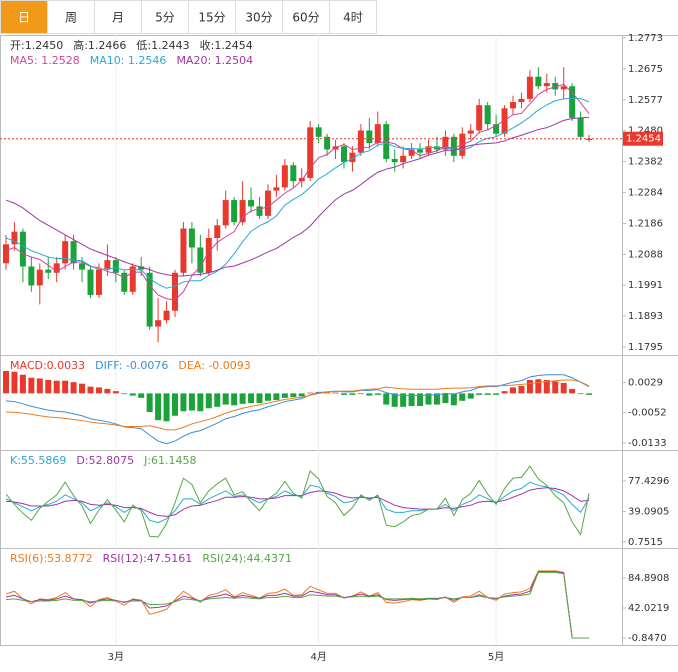  Describe the element at coordinates (648, 481) in the screenshot. I see `y-tick-label: 77.4296` at that location.